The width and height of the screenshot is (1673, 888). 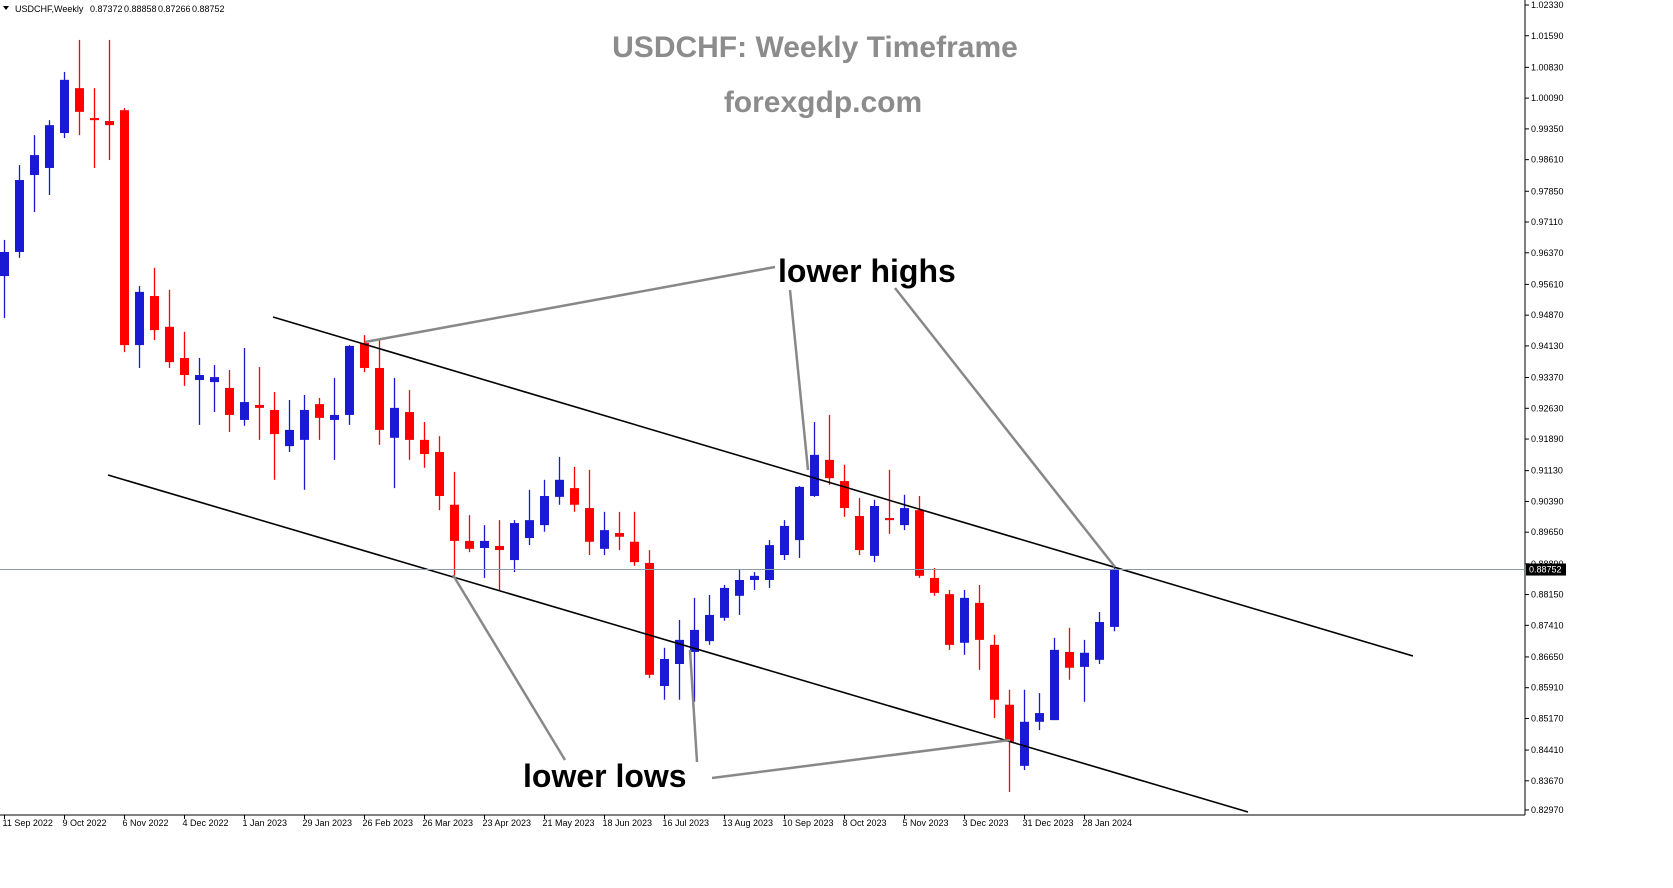 I want to click on y-tick-label: 0.98610, so click(x=1547, y=160).